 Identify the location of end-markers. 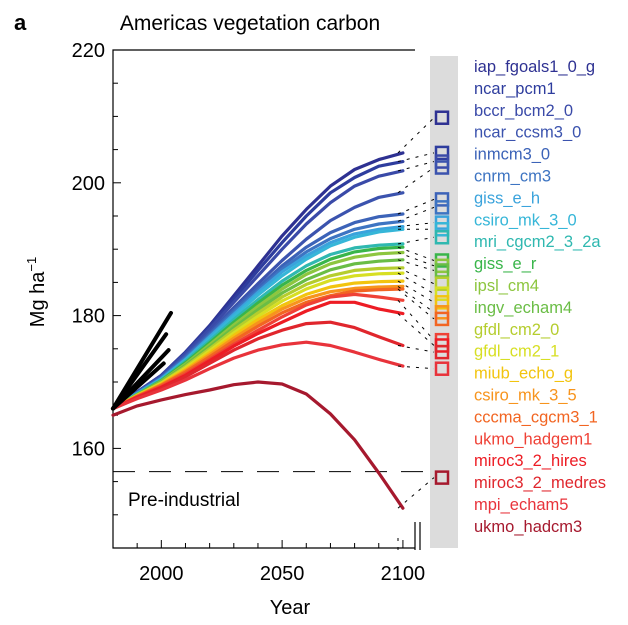
(442, 297).